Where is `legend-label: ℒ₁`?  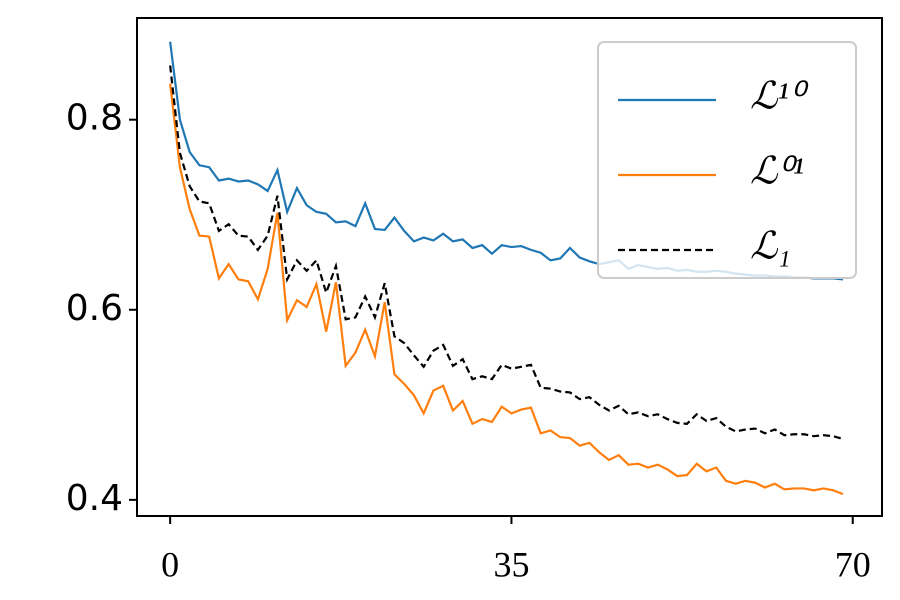 legend-label: ℒ₁ is located at coordinates (770, 247).